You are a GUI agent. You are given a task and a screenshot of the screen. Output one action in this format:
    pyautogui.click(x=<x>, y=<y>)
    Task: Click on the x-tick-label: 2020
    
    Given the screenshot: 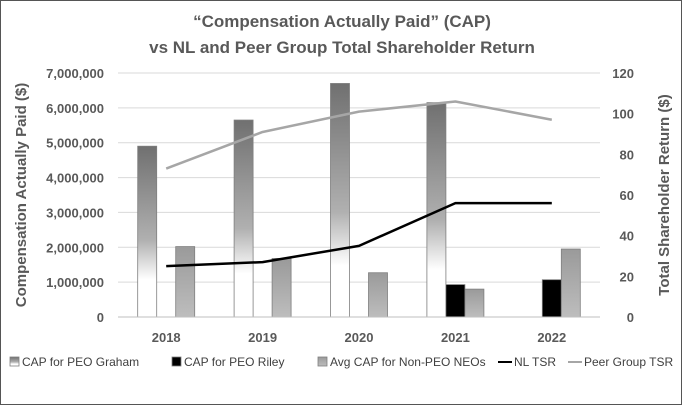 What is the action you would take?
    pyautogui.click(x=359, y=337)
    